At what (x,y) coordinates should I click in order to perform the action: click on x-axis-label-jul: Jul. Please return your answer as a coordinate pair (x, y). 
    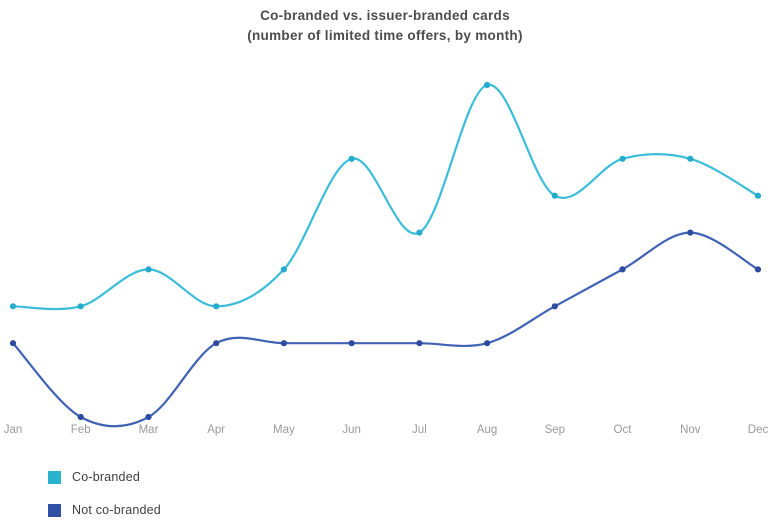
    Looking at the image, I should click on (419, 430).